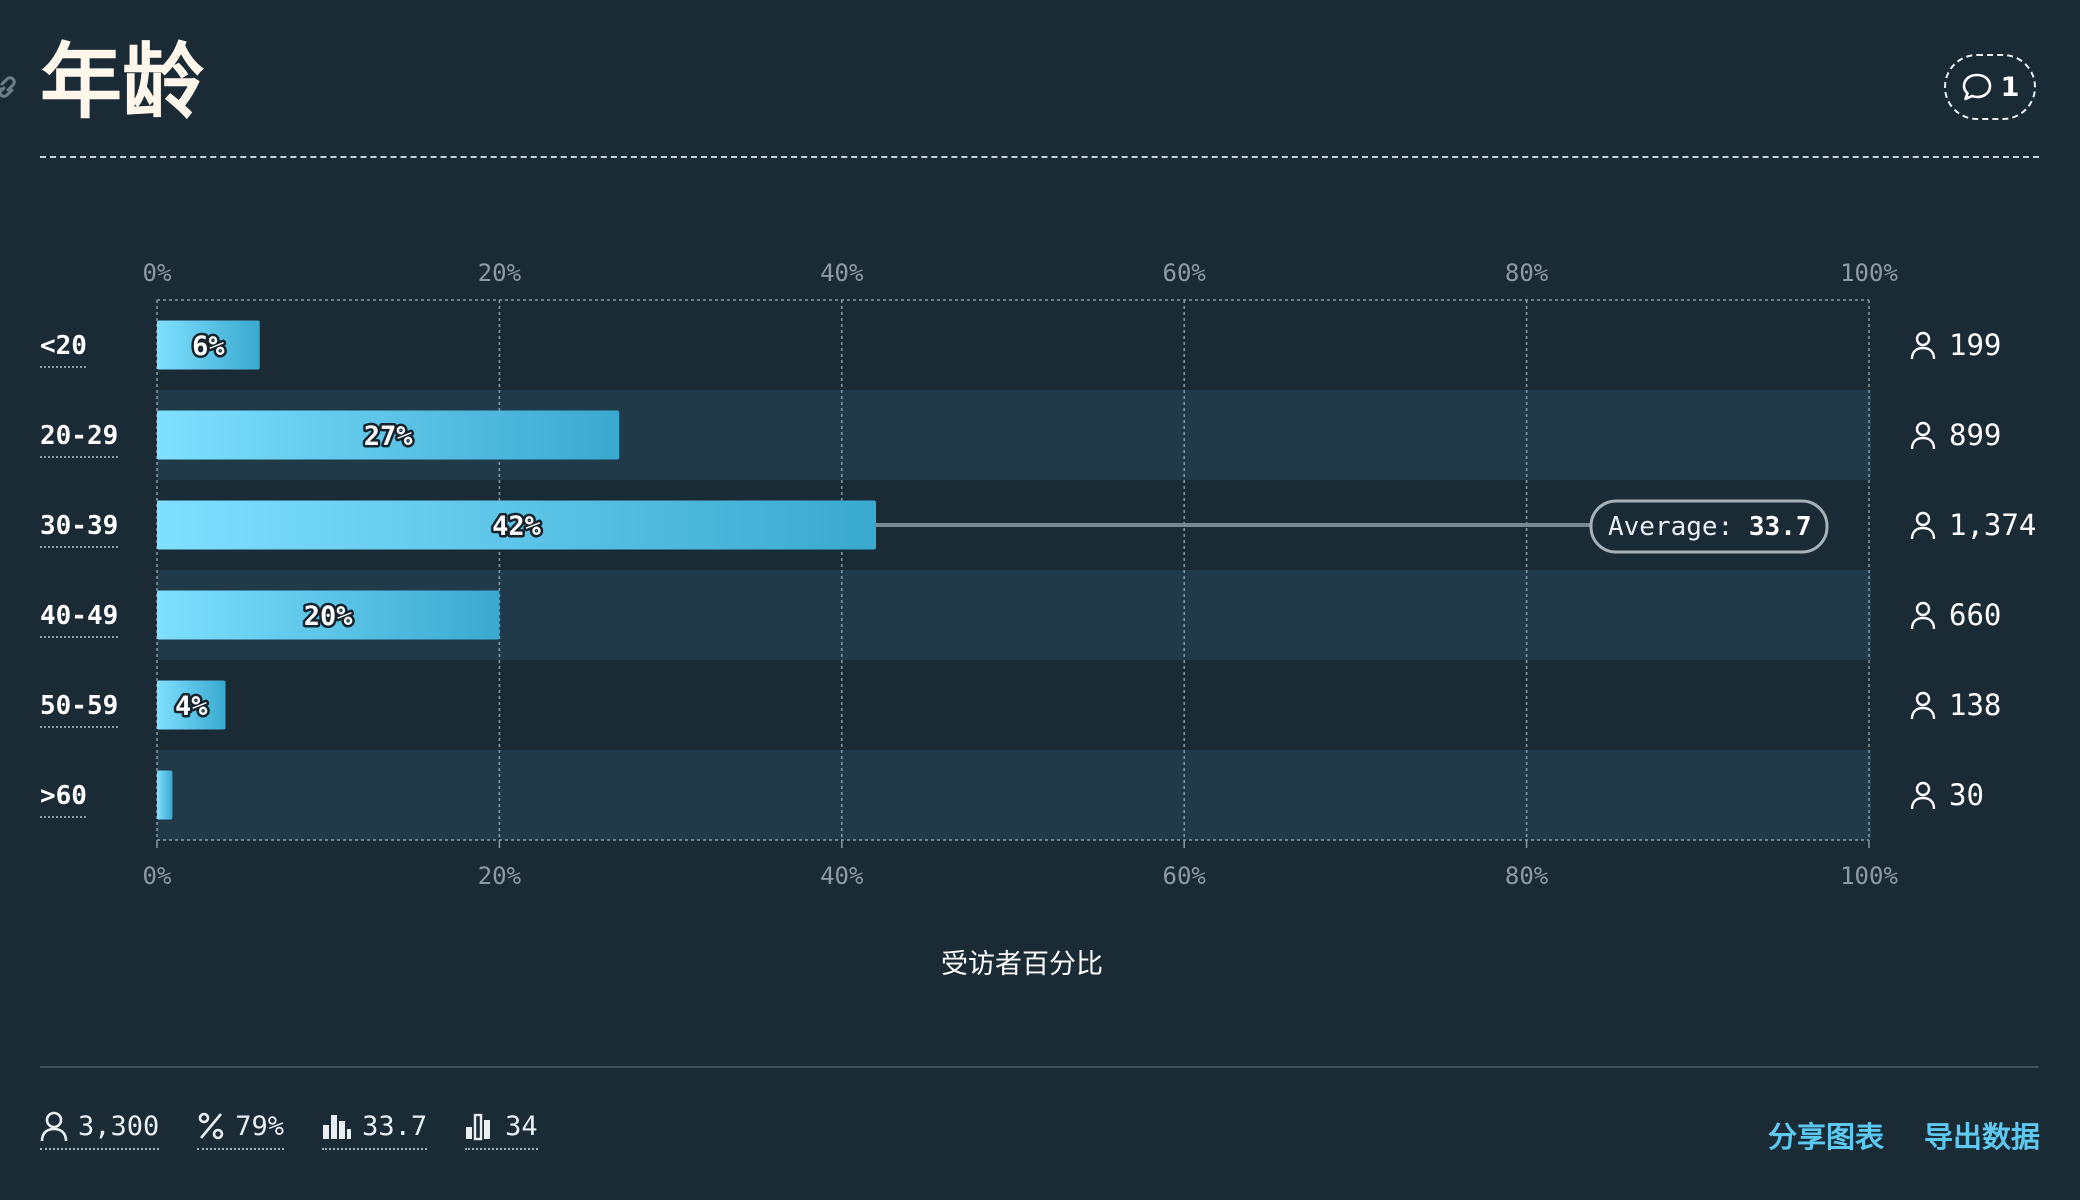  Describe the element at coordinates (521, 1126) in the screenshot. I see `stat-median-value: 34` at that location.